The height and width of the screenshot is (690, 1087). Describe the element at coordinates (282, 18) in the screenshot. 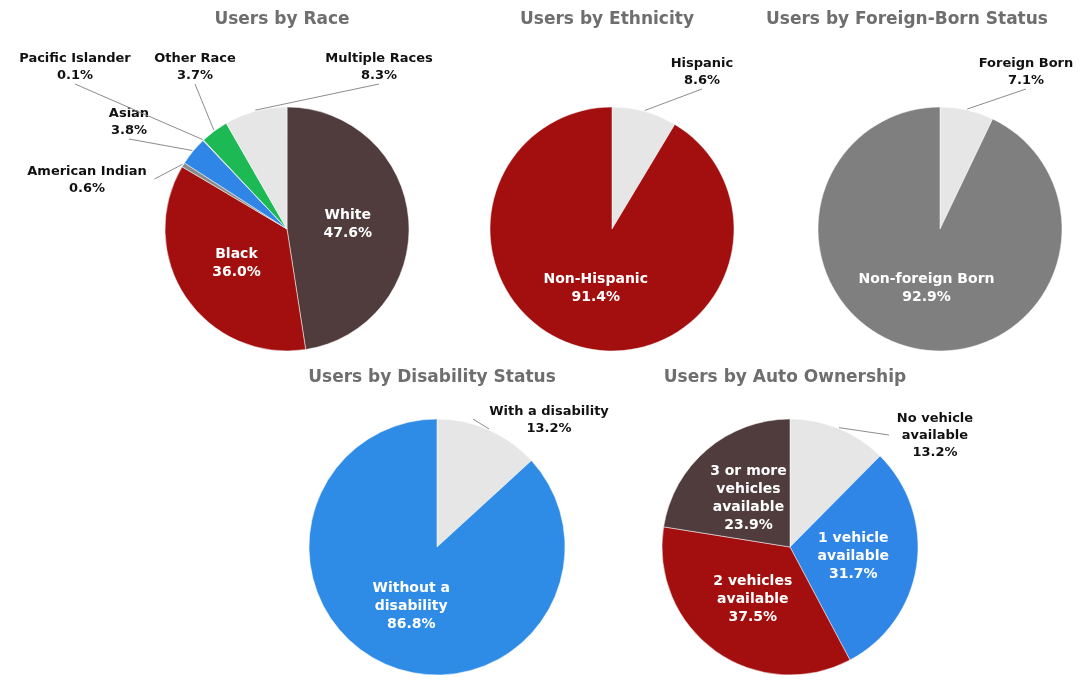

I see `chart-title: Users by Race` at that location.